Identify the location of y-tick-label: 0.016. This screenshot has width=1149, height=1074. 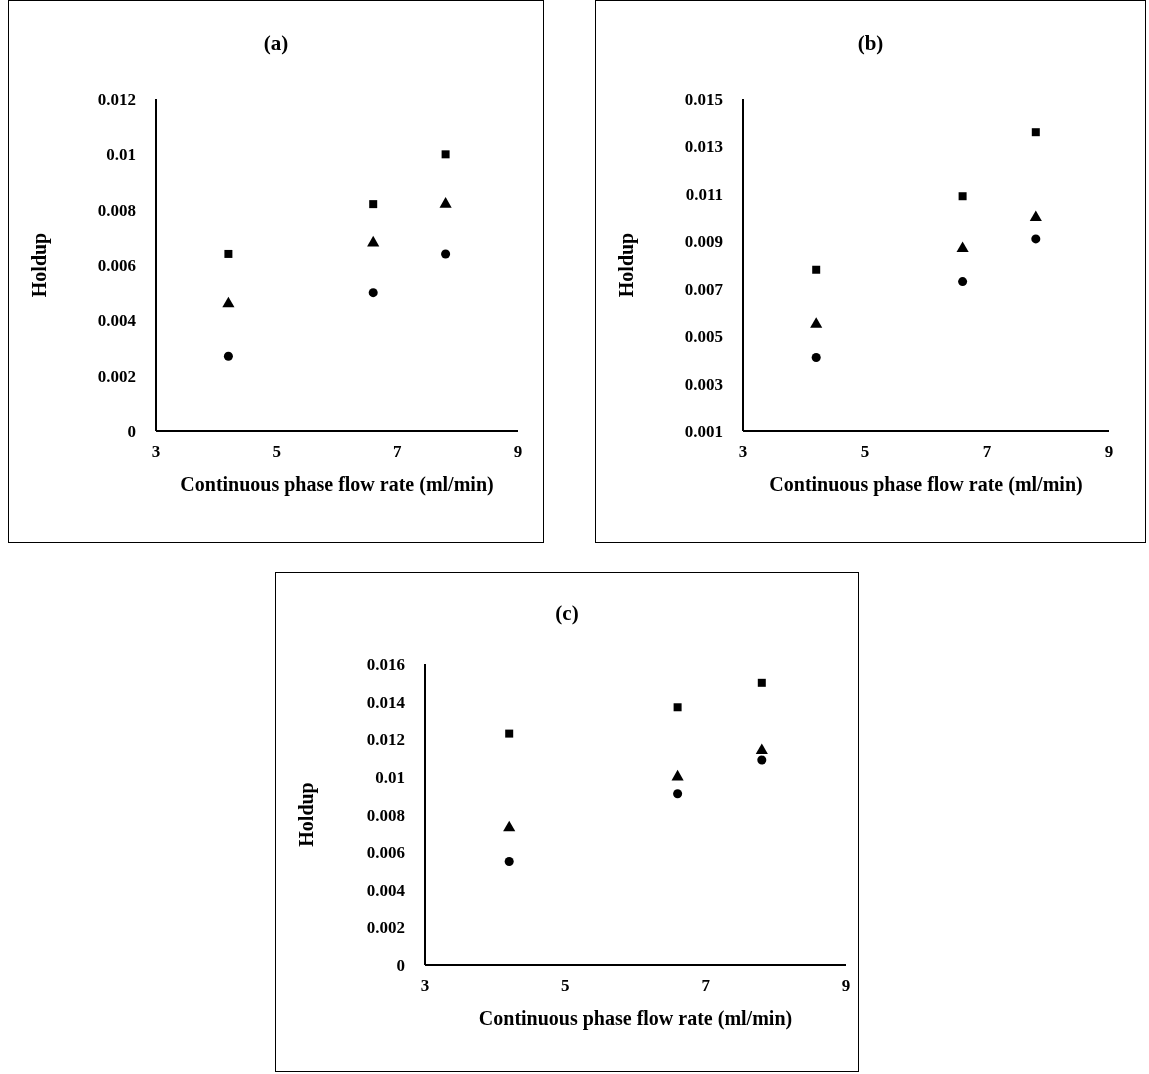
(385, 665).